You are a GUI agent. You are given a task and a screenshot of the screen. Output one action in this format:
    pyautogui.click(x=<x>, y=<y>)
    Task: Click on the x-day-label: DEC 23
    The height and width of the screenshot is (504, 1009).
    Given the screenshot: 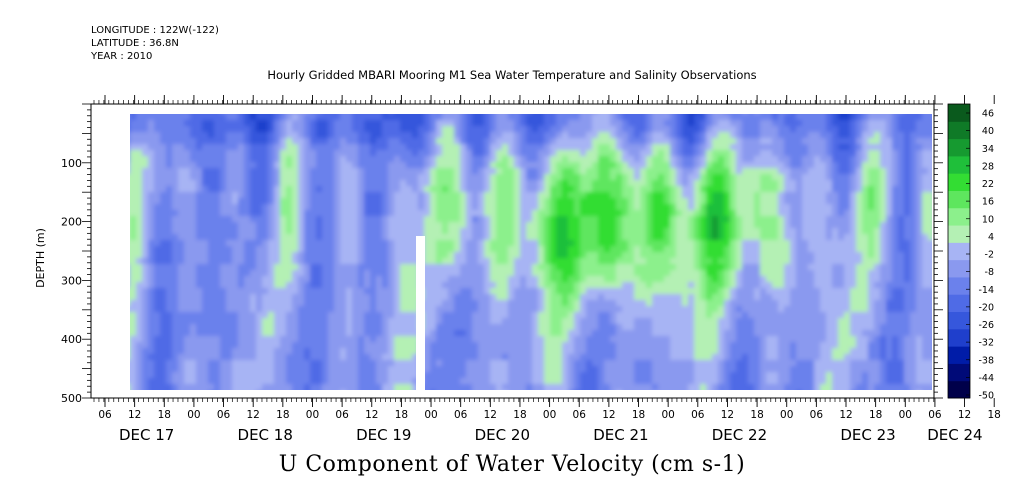 What is the action you would take?
    pyautogui.click(x=867, y=435)
    